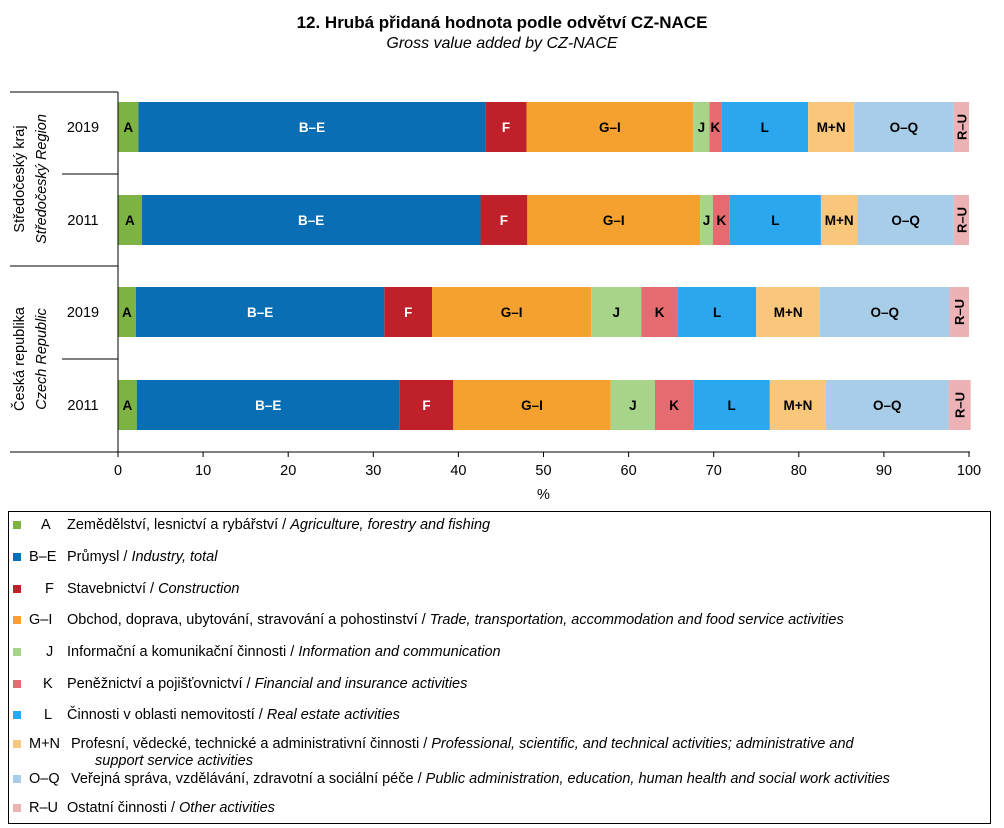 This screenshot has height=828, width=1004. Describe the element at coordinates (48, 684) in the screenshot. I see `legend-code: K` at that location.